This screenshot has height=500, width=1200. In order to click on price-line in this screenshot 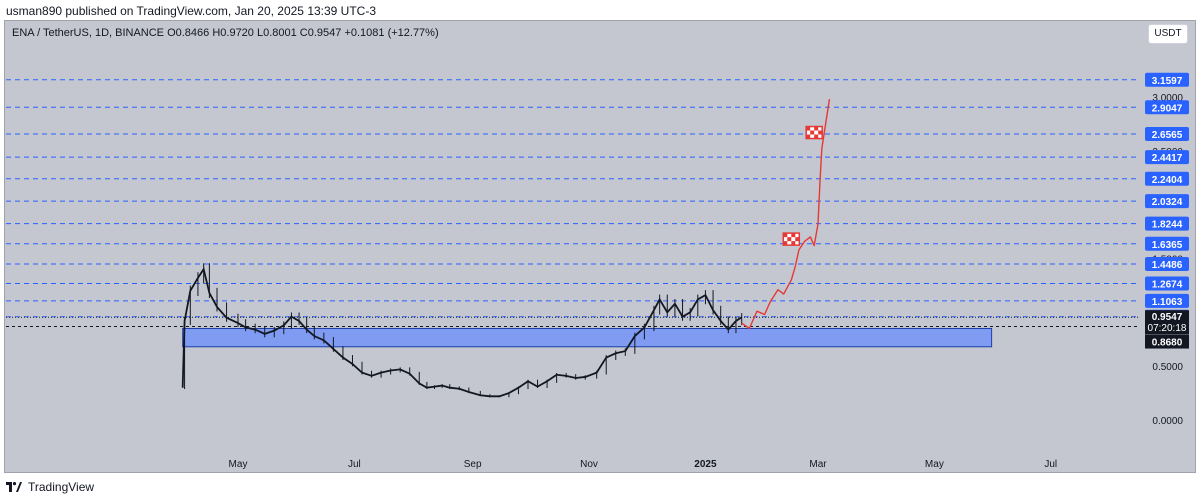, I will do `click(462, 332)`.